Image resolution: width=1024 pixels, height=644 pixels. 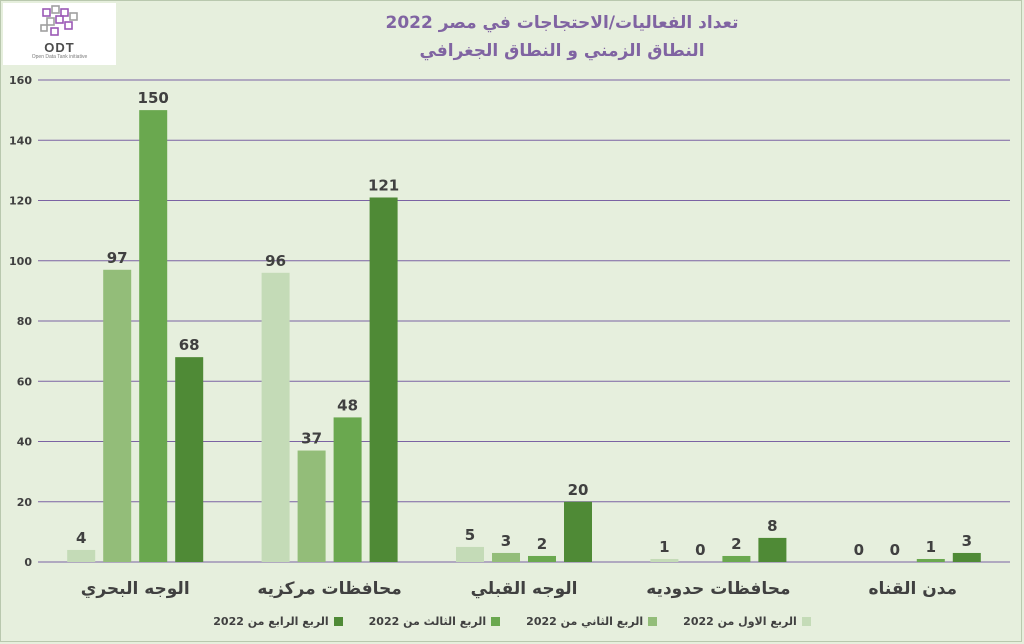 I want to click on legend-item: الربع الرابع من 2022, so click(x=278, y=621).